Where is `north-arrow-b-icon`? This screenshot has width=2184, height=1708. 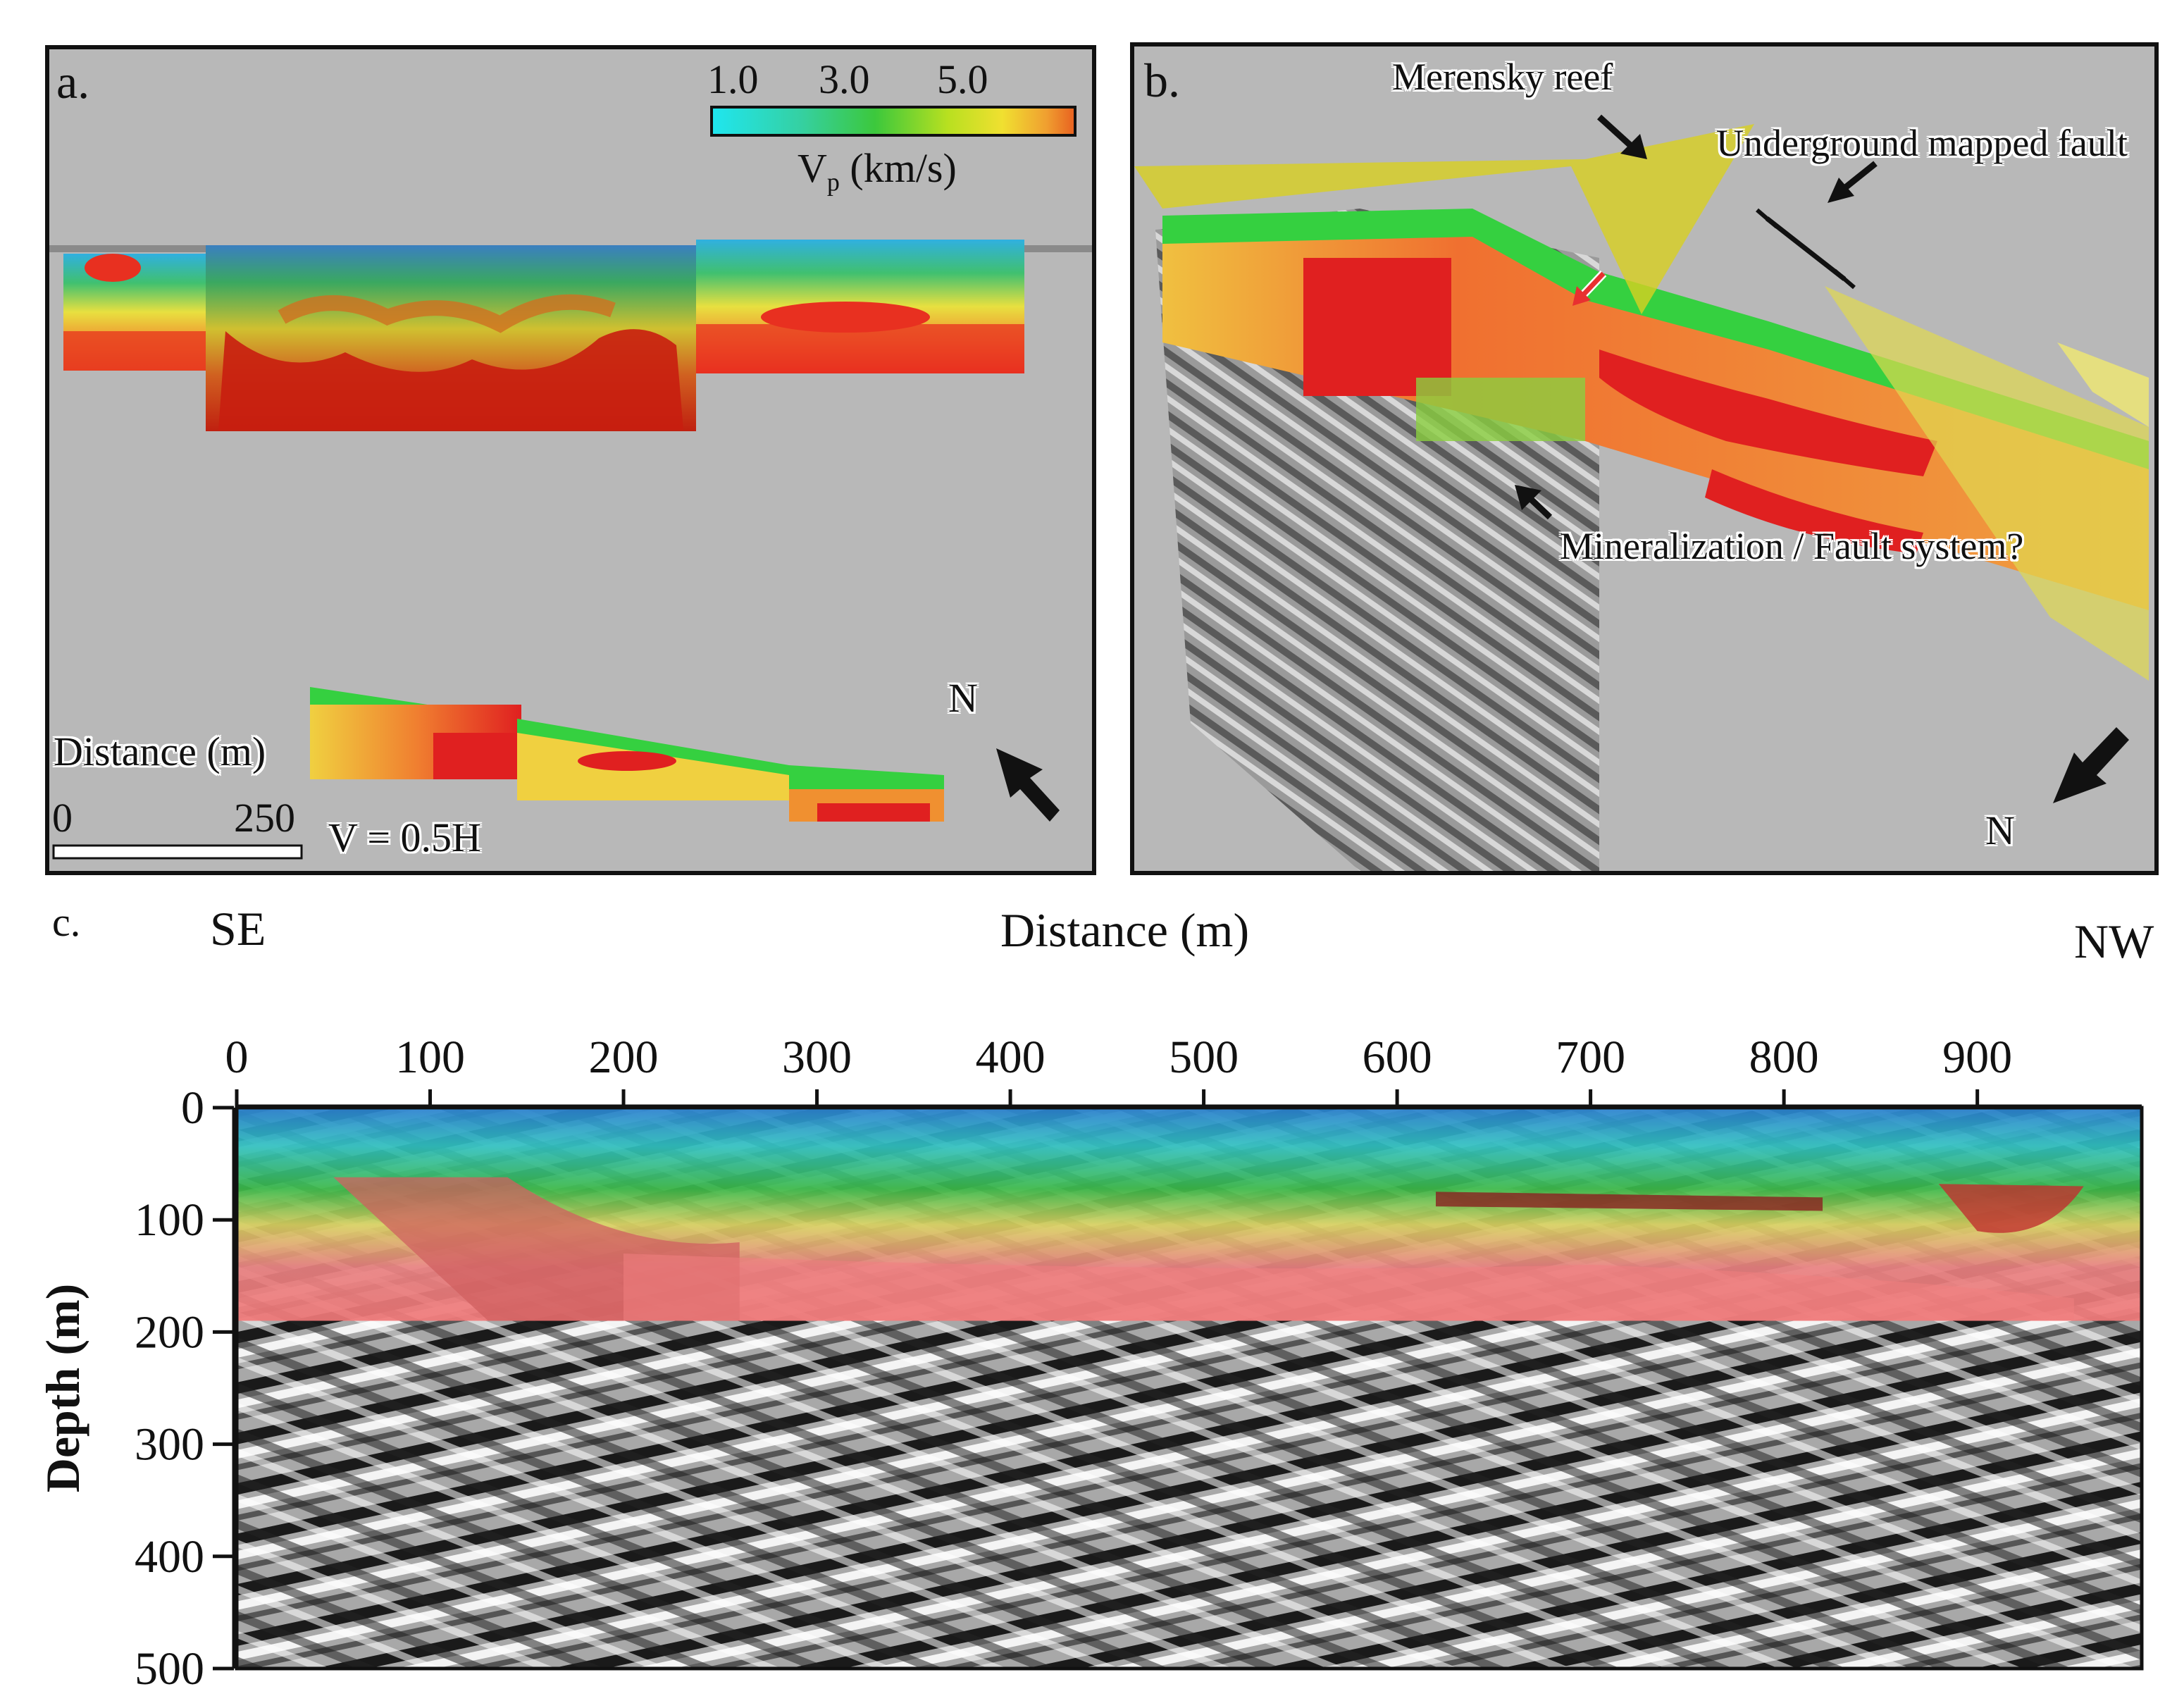
north-arrow-b-icon is located at coordinates (2091, 765).